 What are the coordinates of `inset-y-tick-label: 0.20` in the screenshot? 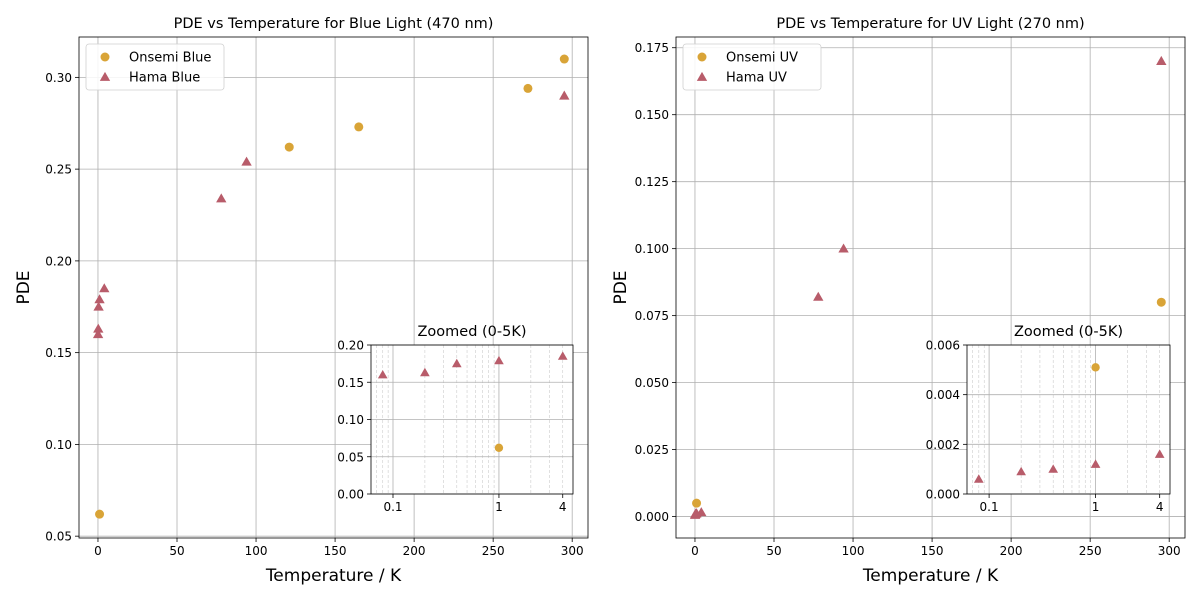 It's located at (350, 346).